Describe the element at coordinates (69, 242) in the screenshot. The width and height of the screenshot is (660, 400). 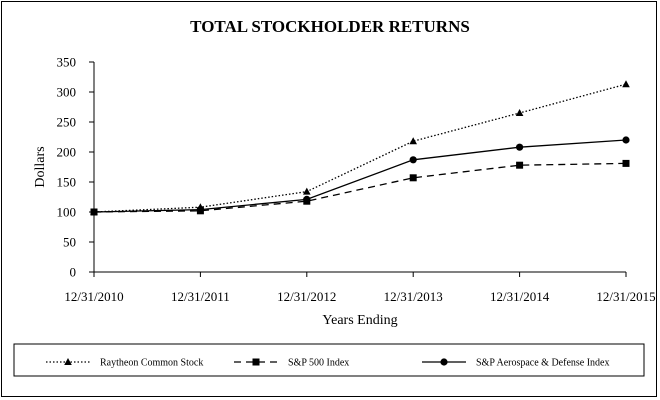
I see `y-tick-label: 50` at that location.